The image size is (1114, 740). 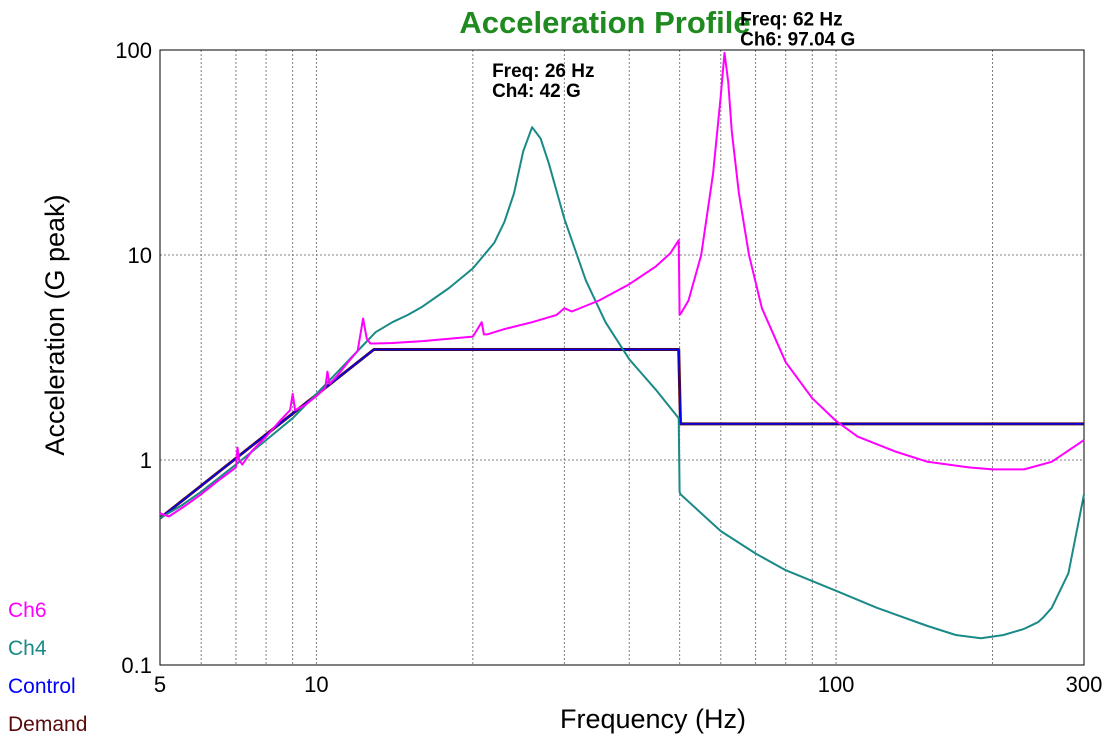 What do you see at coordinates (42, 686) in the screenshot?
I see `legend-entry-control: Control` at bounding box center [42, 686].